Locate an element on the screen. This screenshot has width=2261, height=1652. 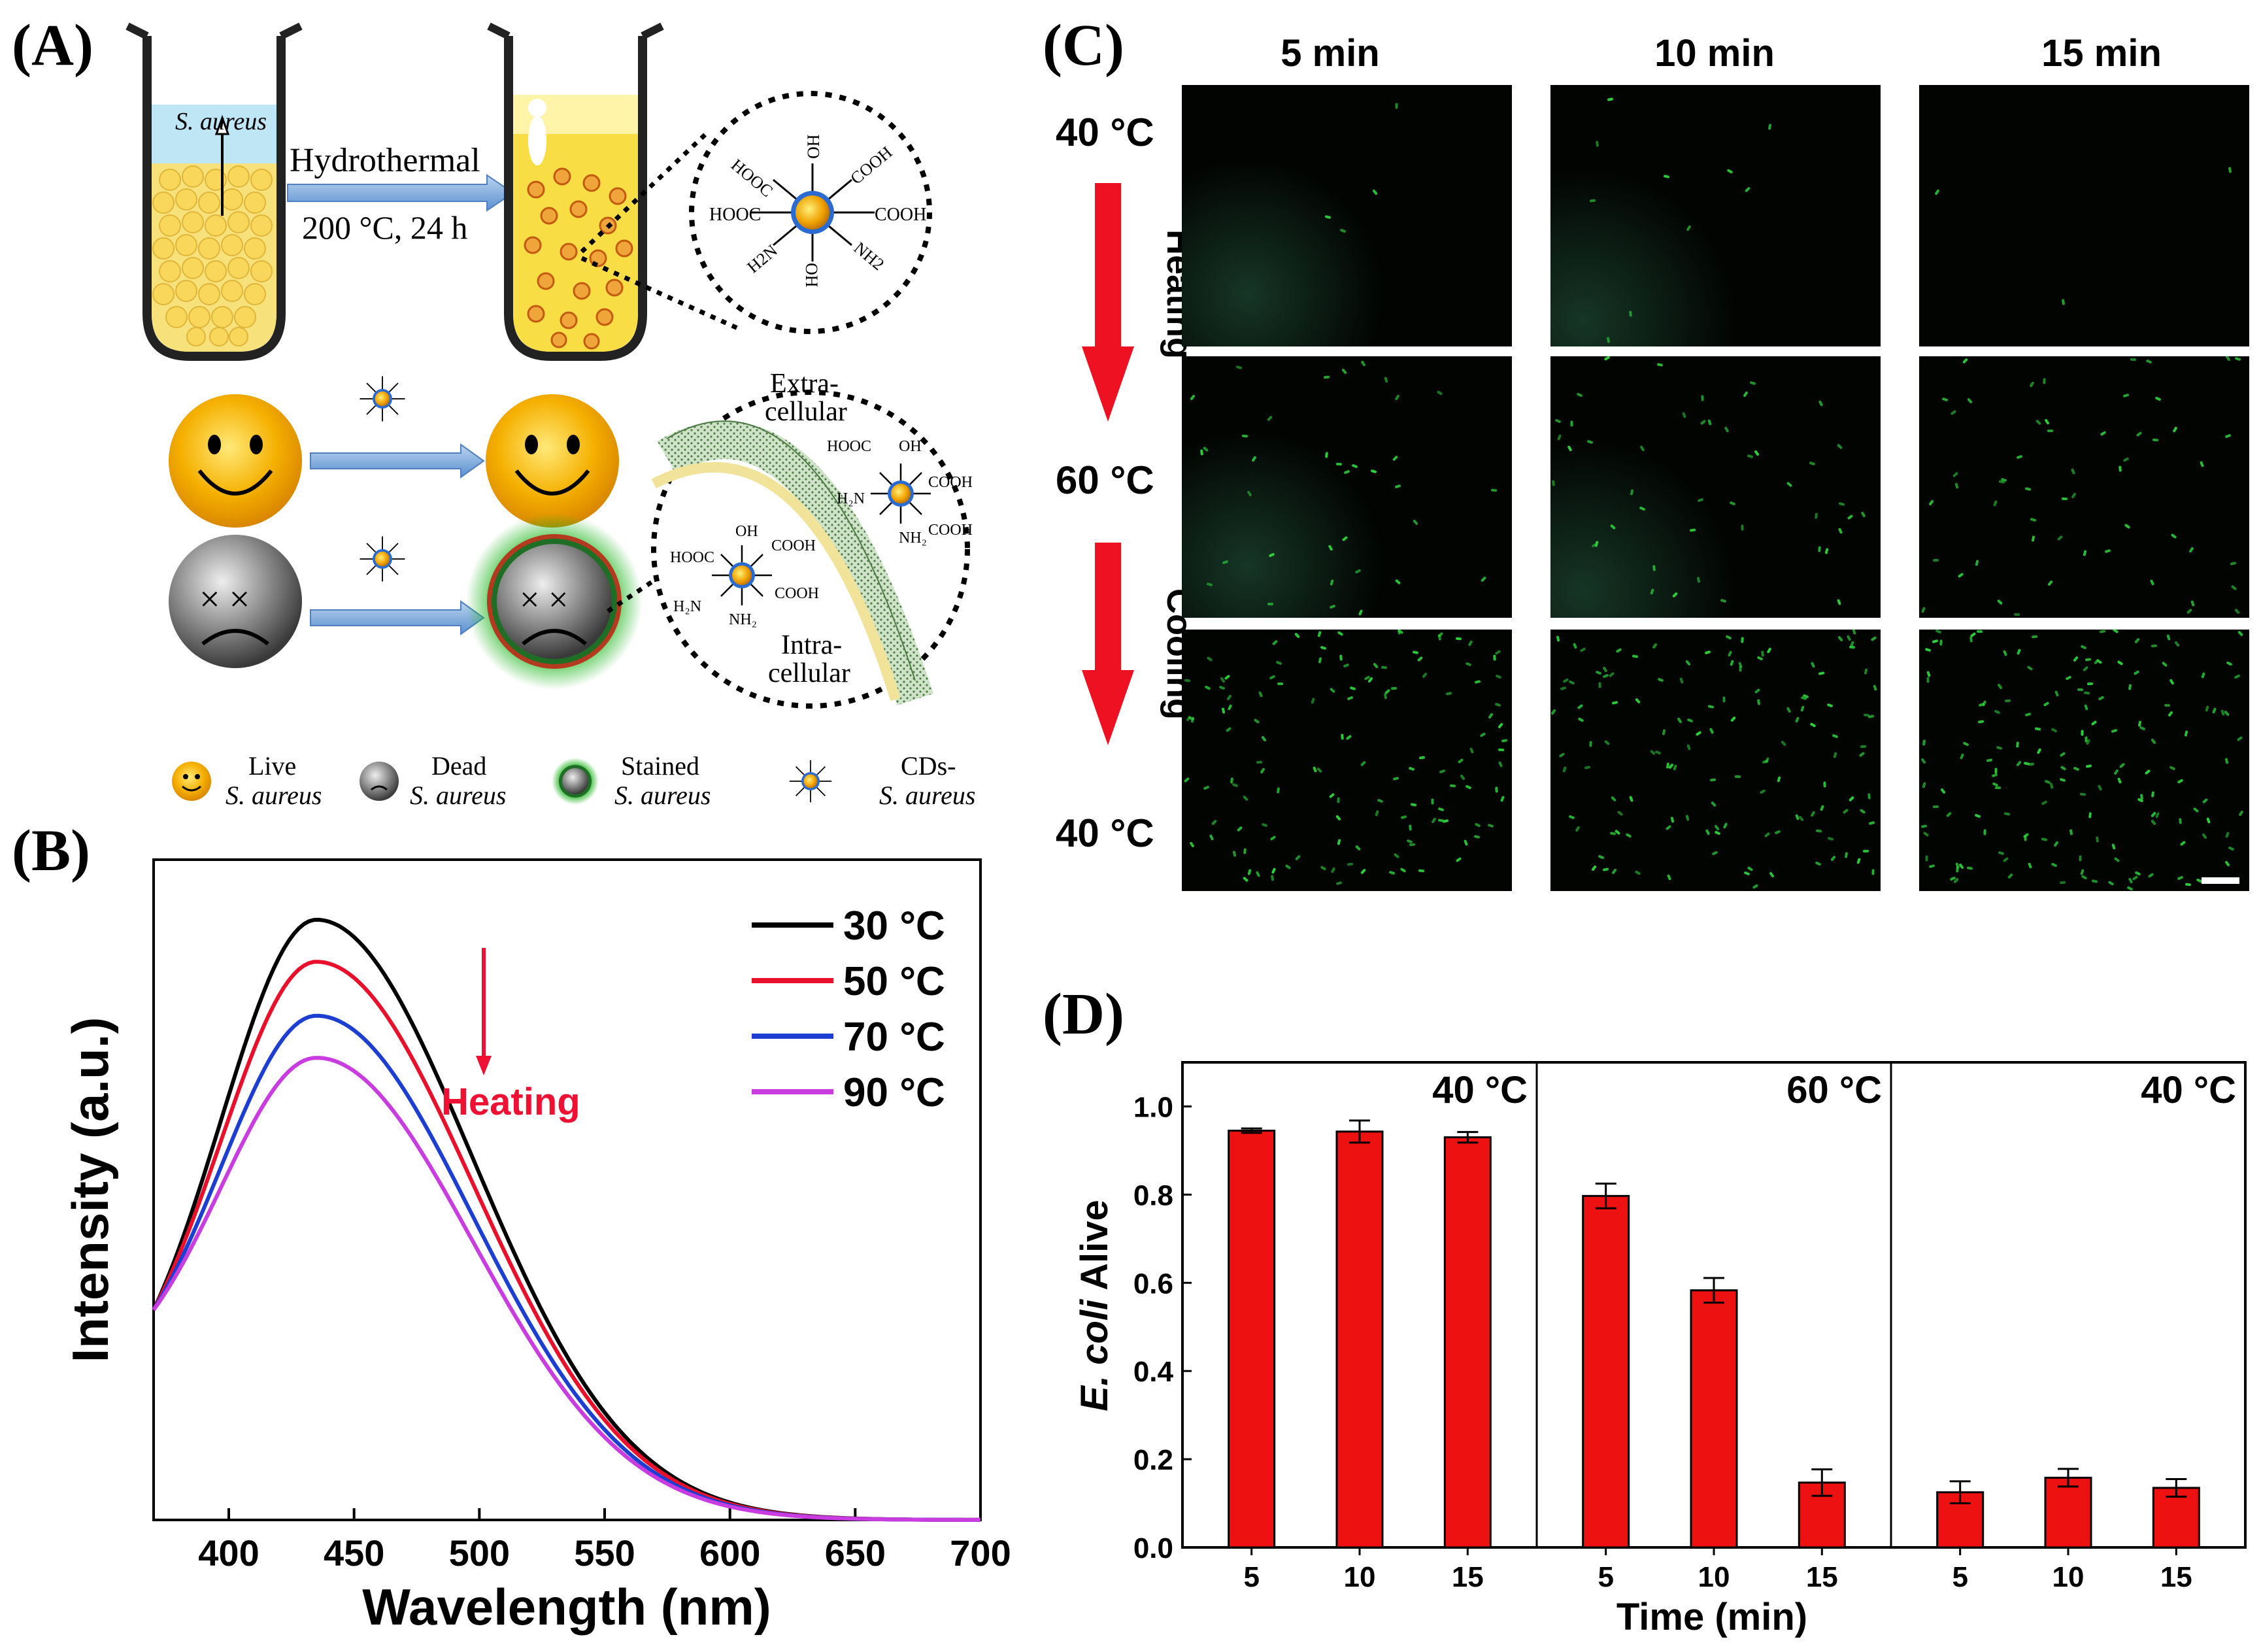
intracellular-label: cellular is located at coordinates (809, 673).